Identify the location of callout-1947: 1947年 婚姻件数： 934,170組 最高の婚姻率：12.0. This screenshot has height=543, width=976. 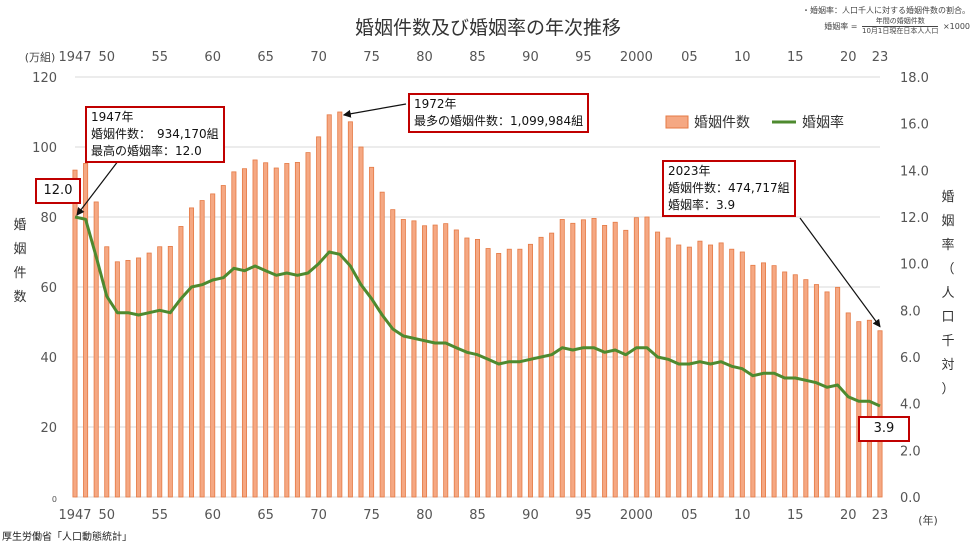
(155, 134).